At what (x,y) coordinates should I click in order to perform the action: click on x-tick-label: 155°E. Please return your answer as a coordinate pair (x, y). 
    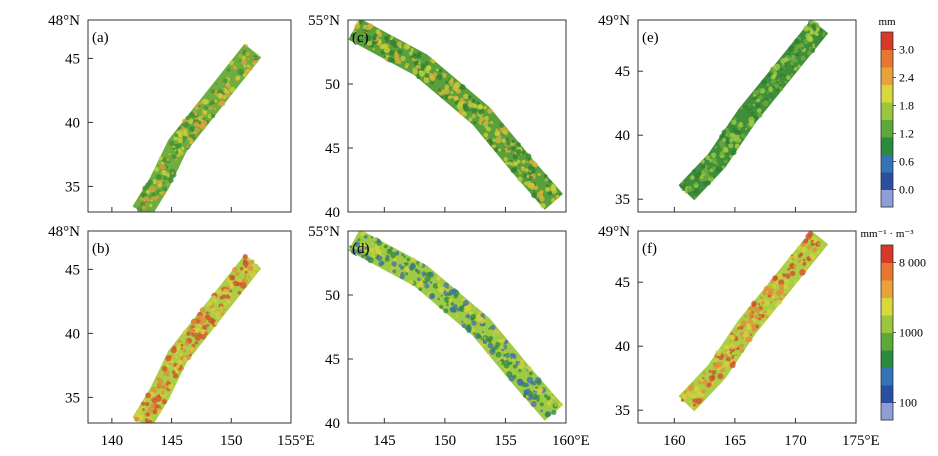
    Looking at the image, I should click on (296, 441).